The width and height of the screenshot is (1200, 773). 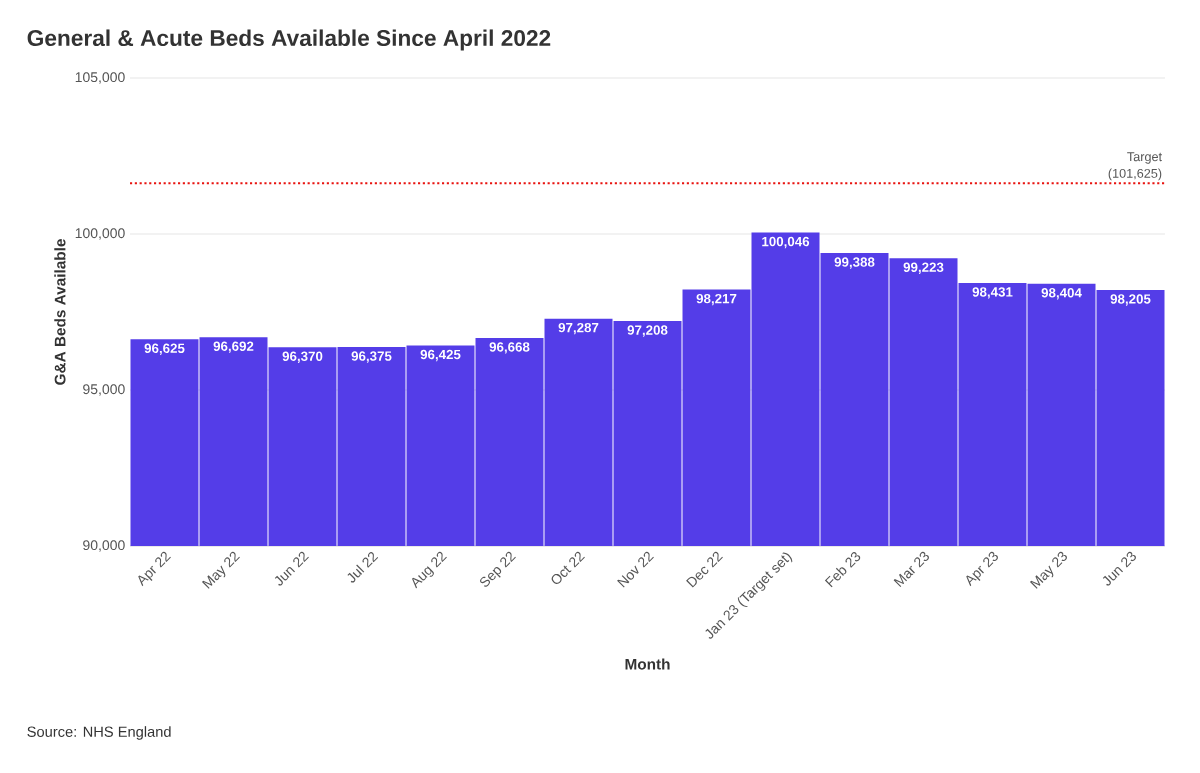 I want to click on data-label: 99,223, so click(x=923, y=268).